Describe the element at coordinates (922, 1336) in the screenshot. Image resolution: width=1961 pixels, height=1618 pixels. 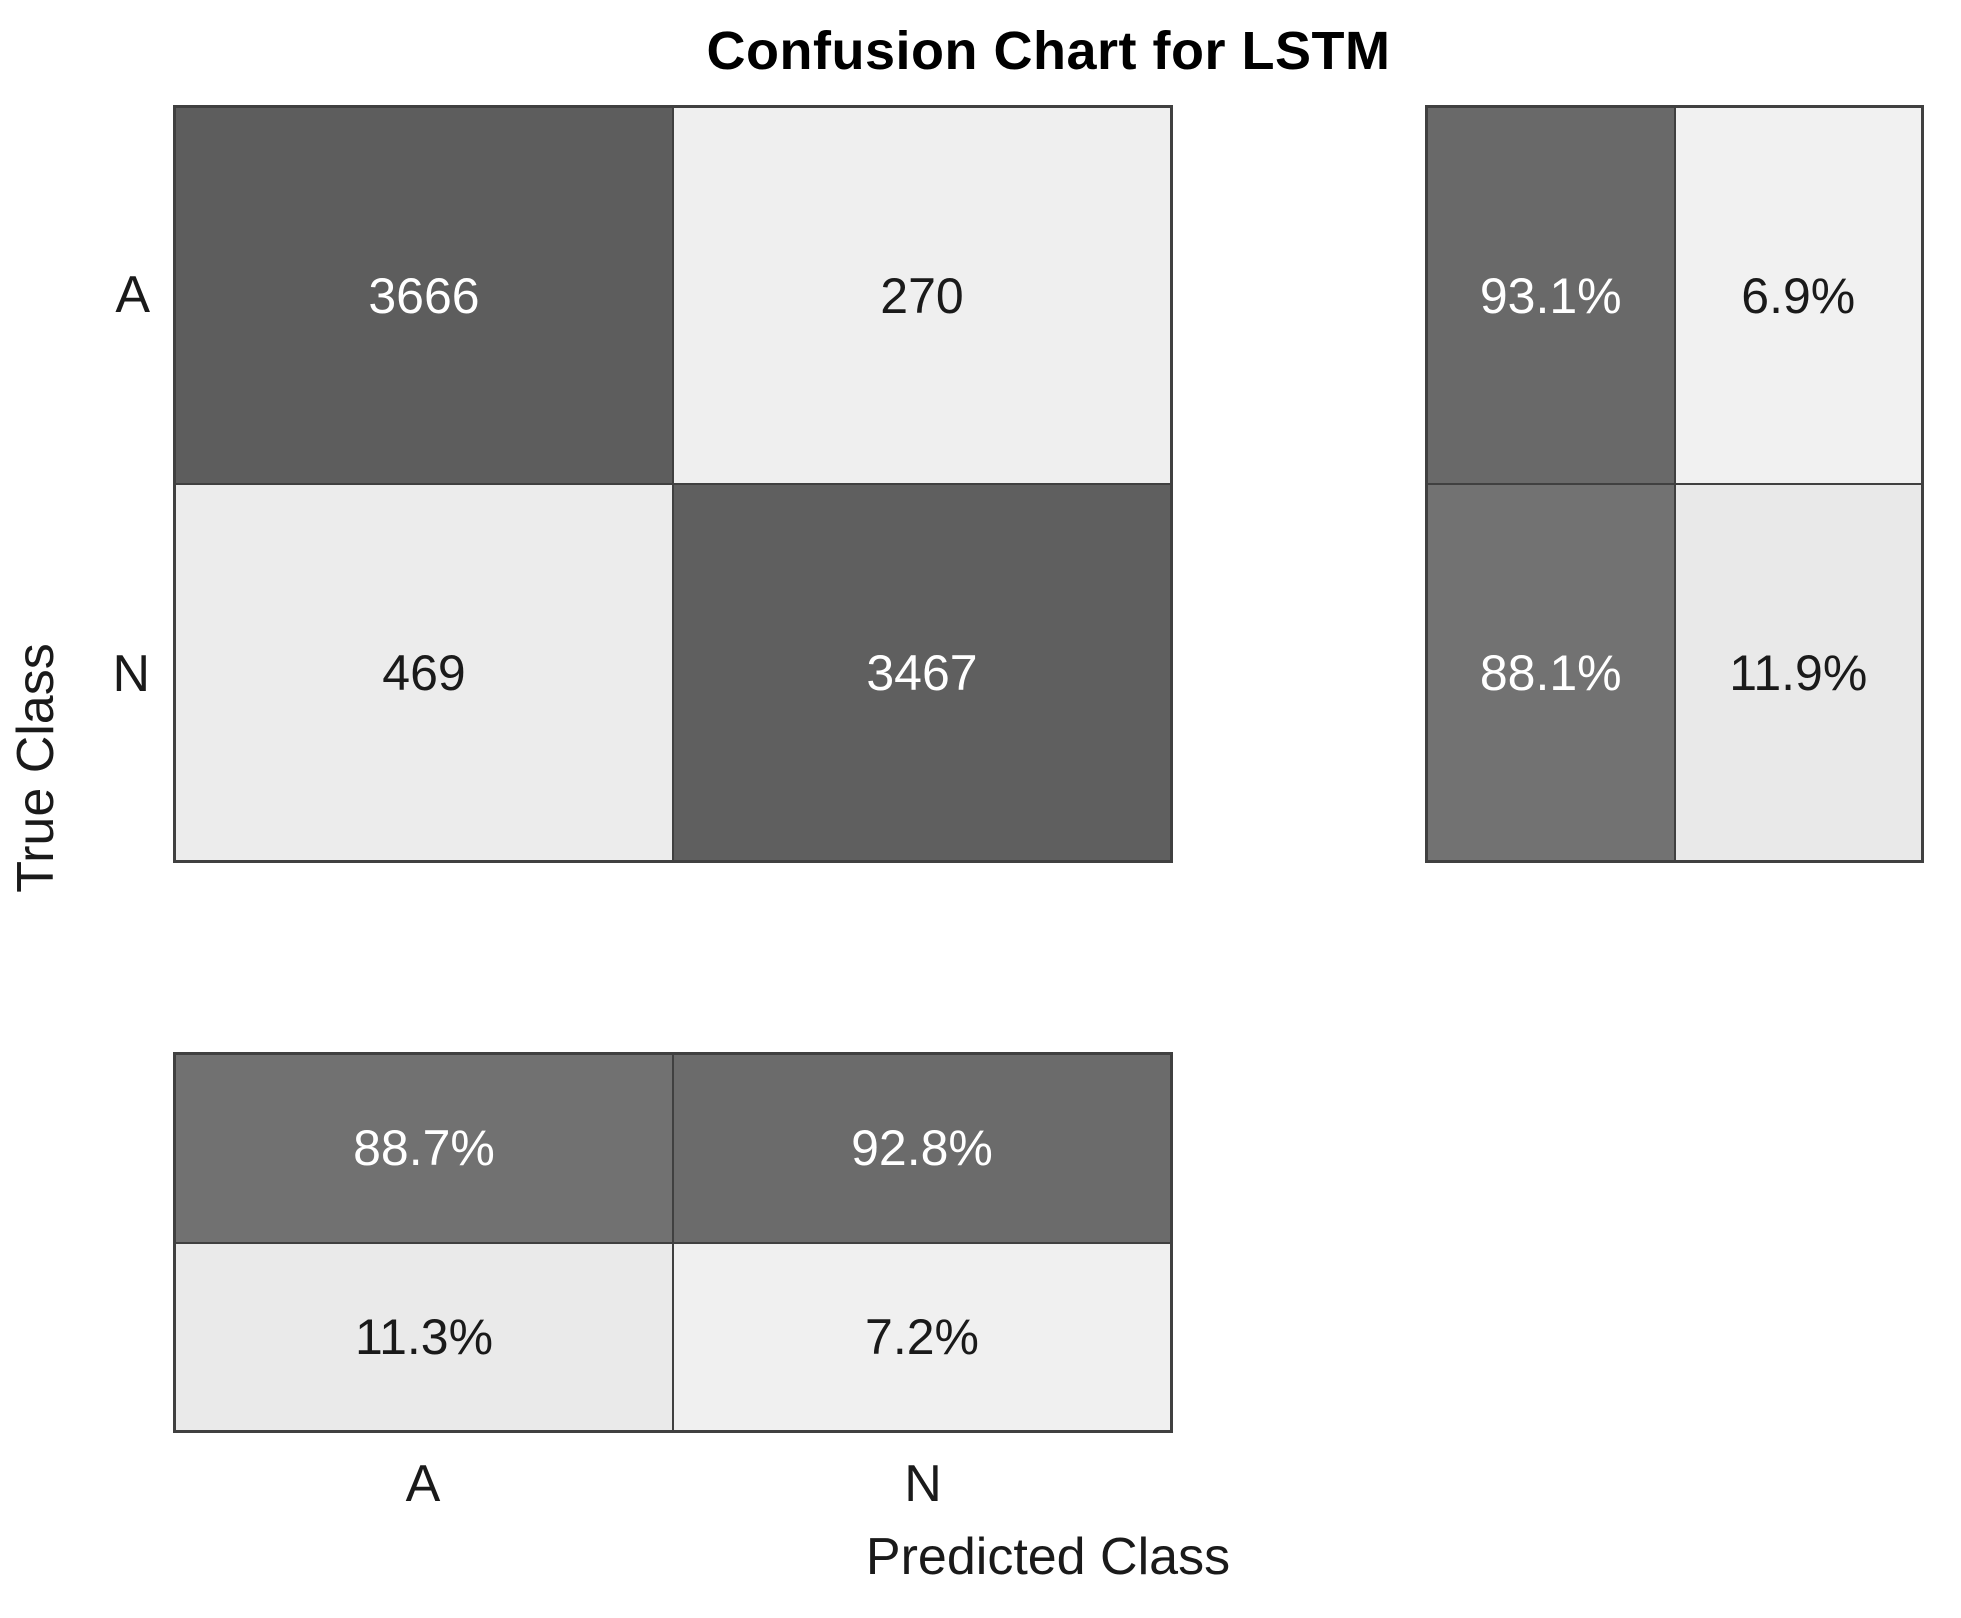
I see `column-summary-cell-pred-n-incorrect: 7.2%` at that location.